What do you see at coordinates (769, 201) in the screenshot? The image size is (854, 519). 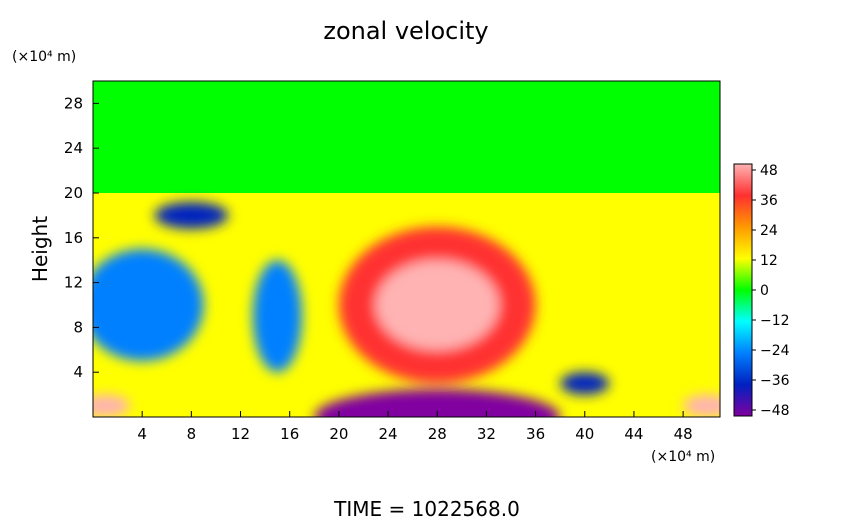 I see `colorbar-tick-label: 36` at bounding box center [769, 201].